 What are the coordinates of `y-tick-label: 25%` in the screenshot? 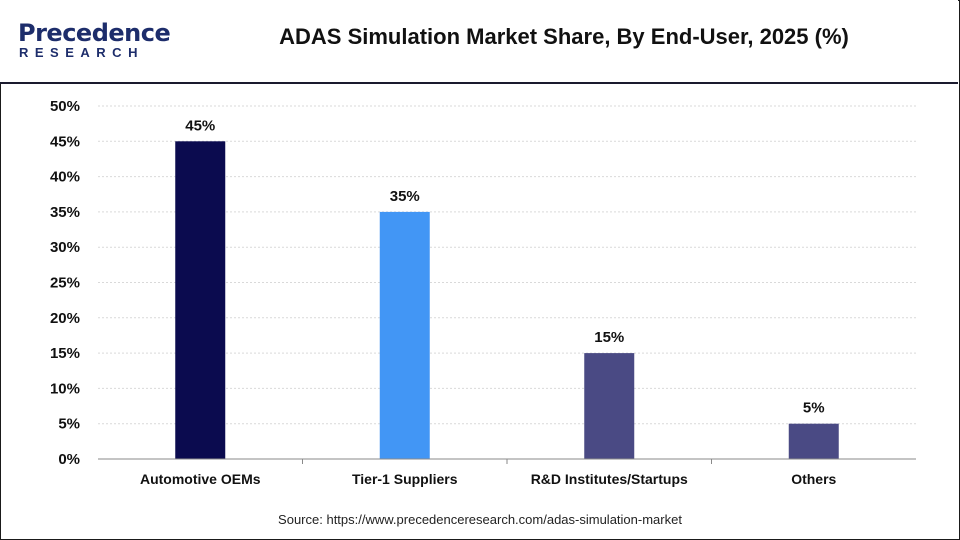 It's located at (65, 283).